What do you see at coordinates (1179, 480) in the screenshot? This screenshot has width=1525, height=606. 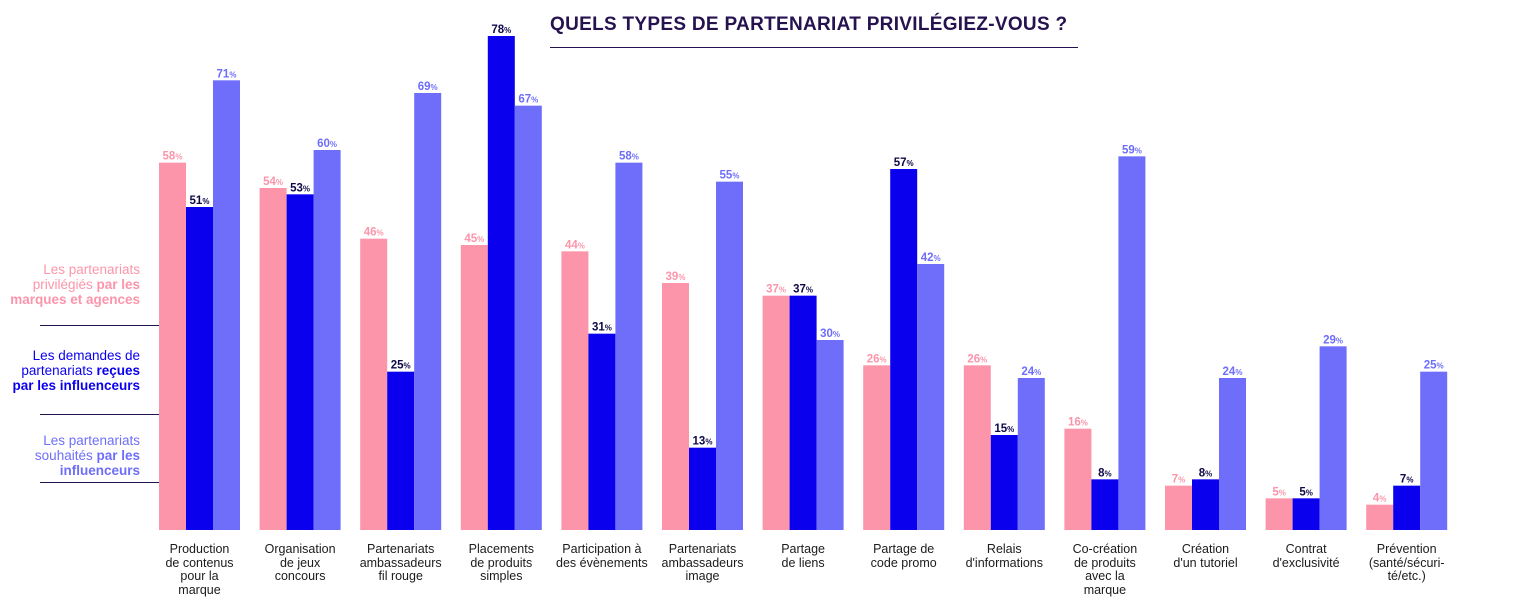 I see `data-label-s0-c10: 7%` at bounding box center [1179, 480].